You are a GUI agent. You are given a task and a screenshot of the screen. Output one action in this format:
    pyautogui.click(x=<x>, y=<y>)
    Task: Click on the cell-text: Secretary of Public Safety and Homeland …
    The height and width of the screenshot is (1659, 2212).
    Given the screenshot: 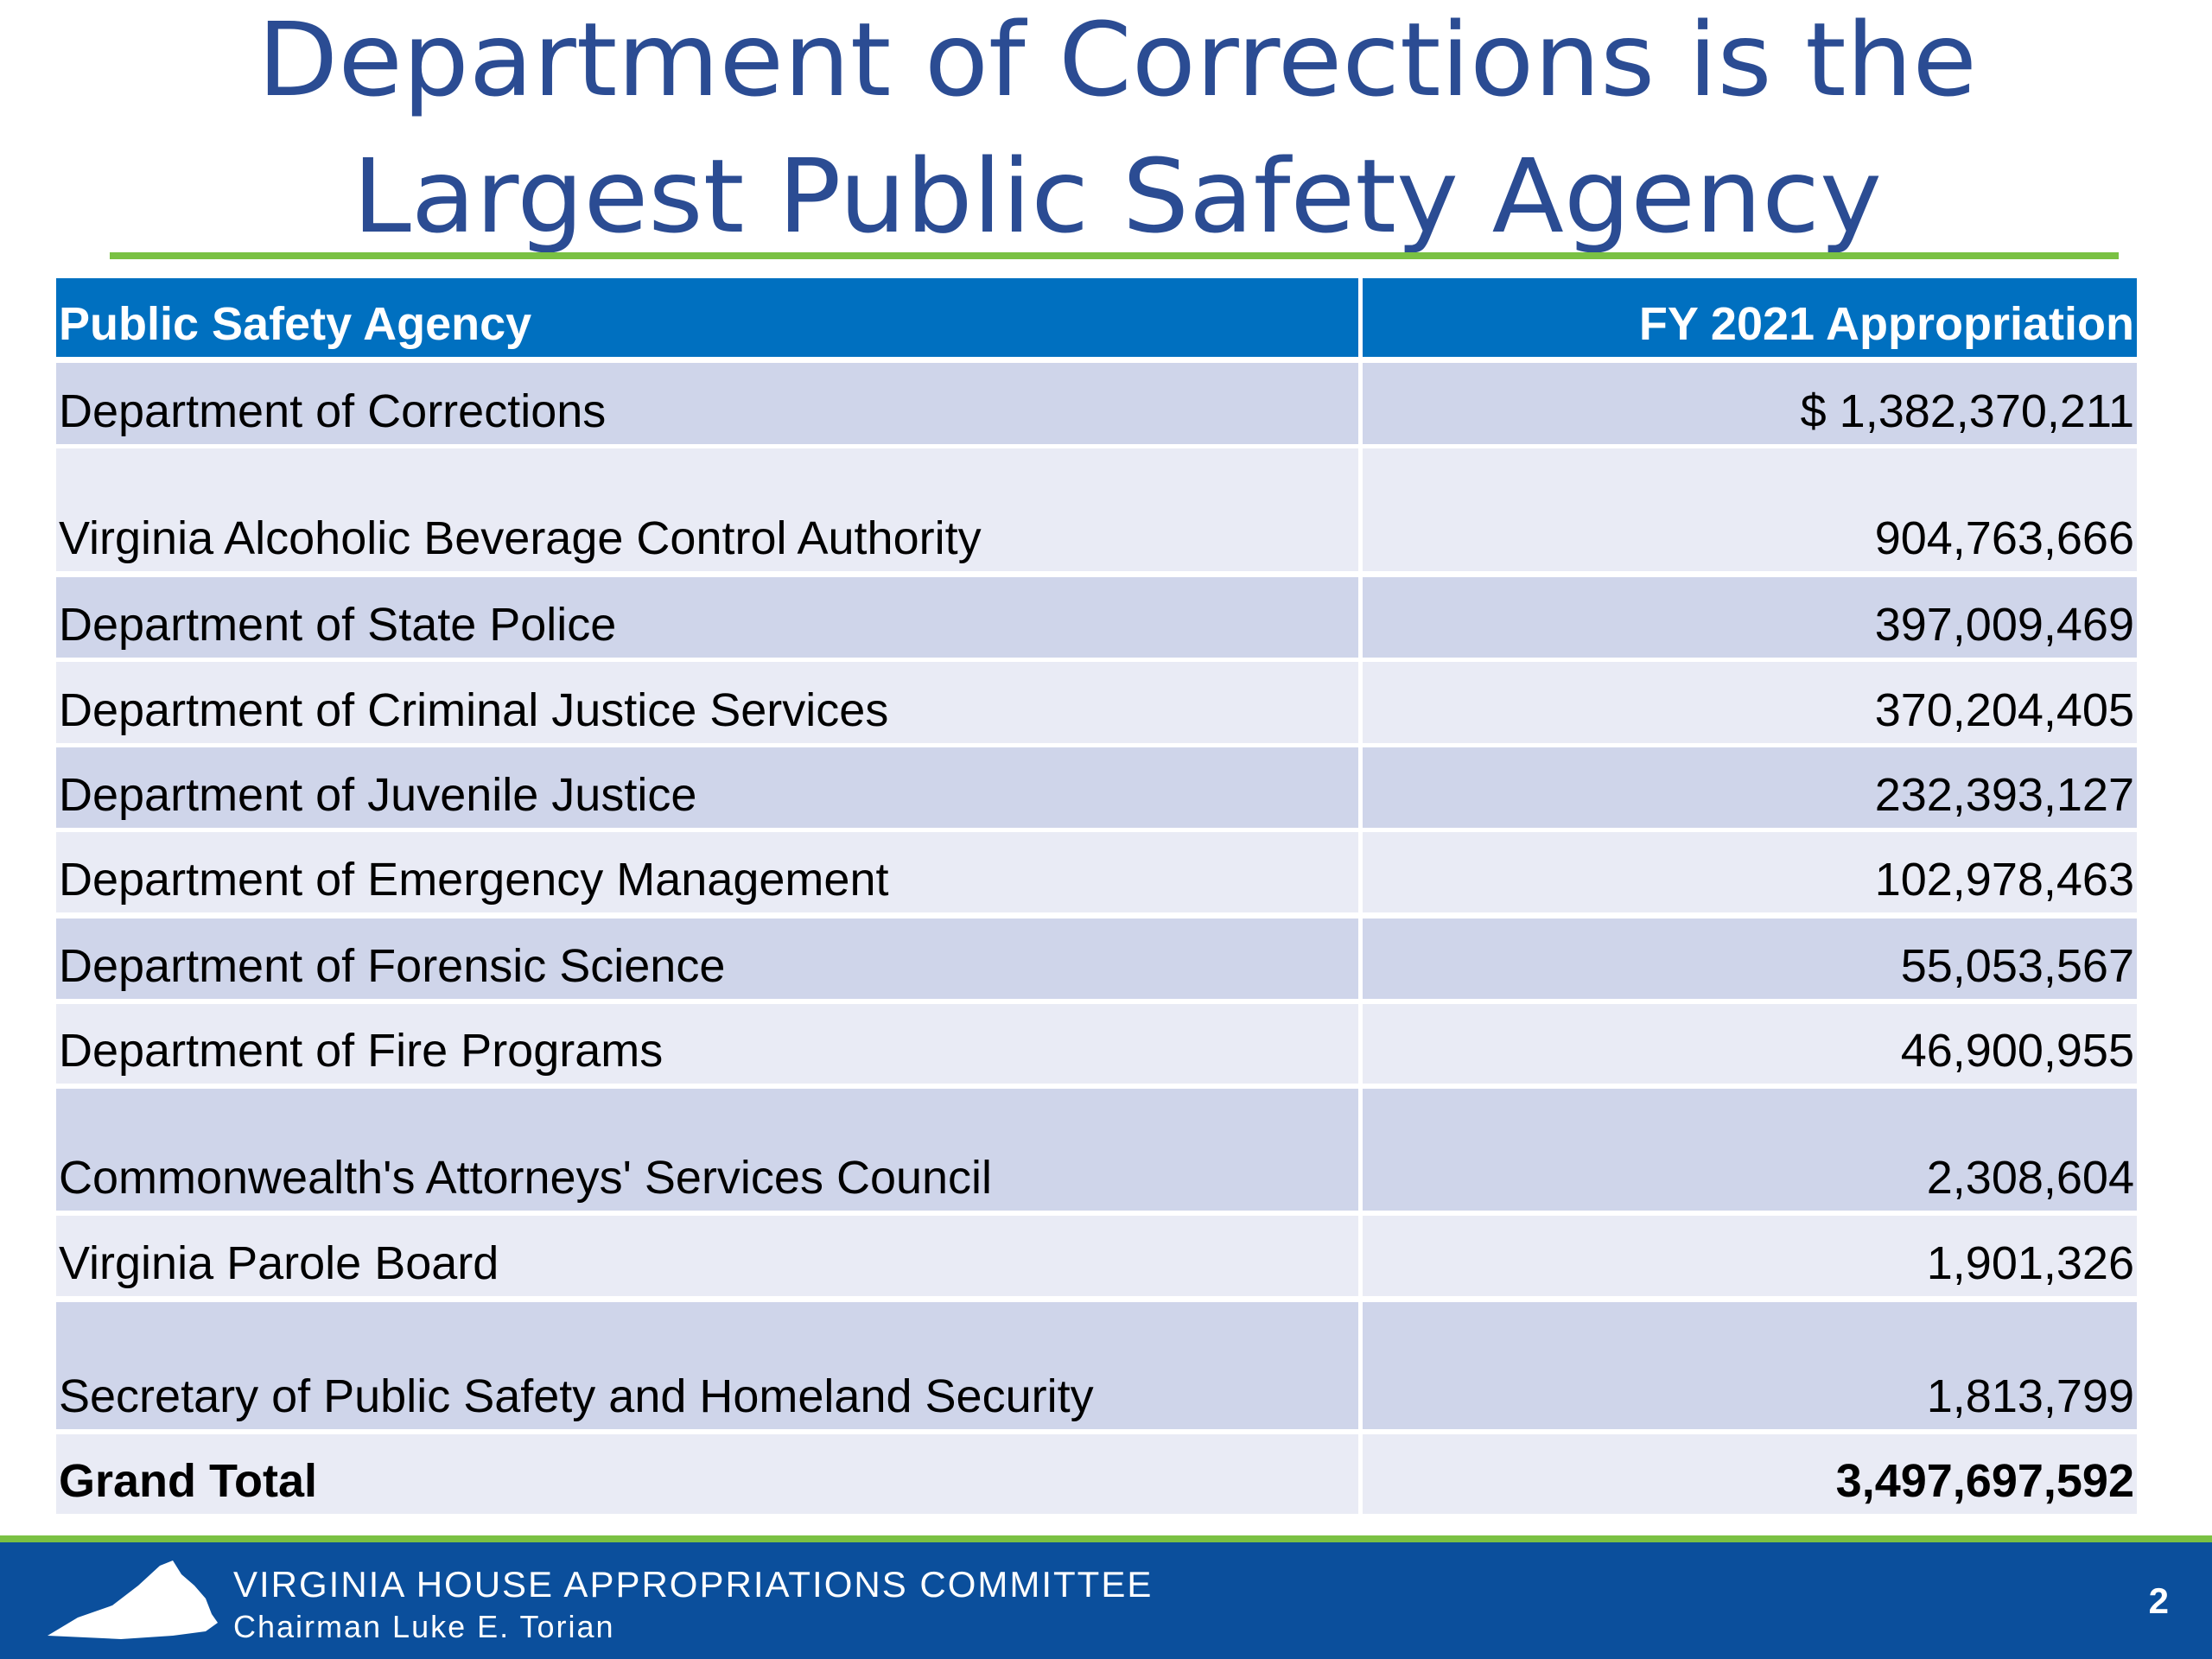 What is the action you would take?
    pyautogui.click(x=576, y=1396)
    